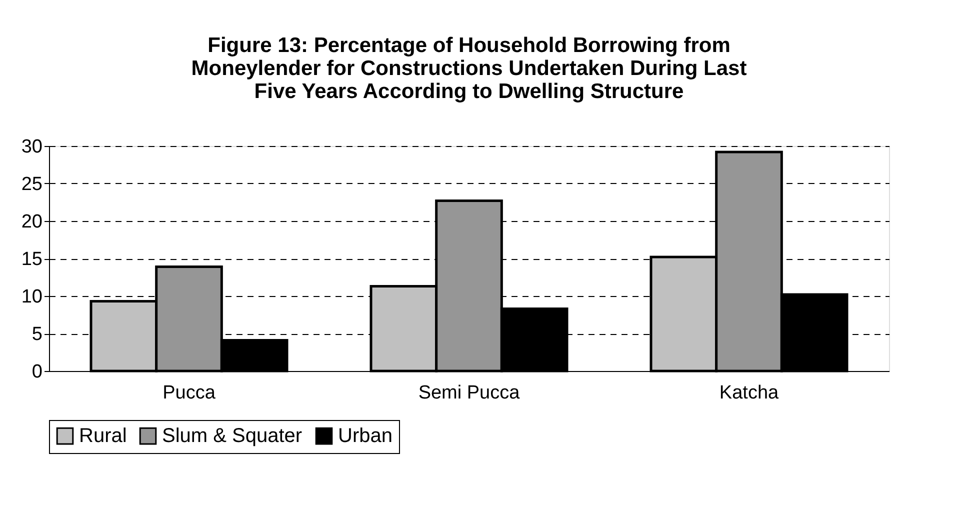  I want to click on legend-label: Urban, so click(365, 436).